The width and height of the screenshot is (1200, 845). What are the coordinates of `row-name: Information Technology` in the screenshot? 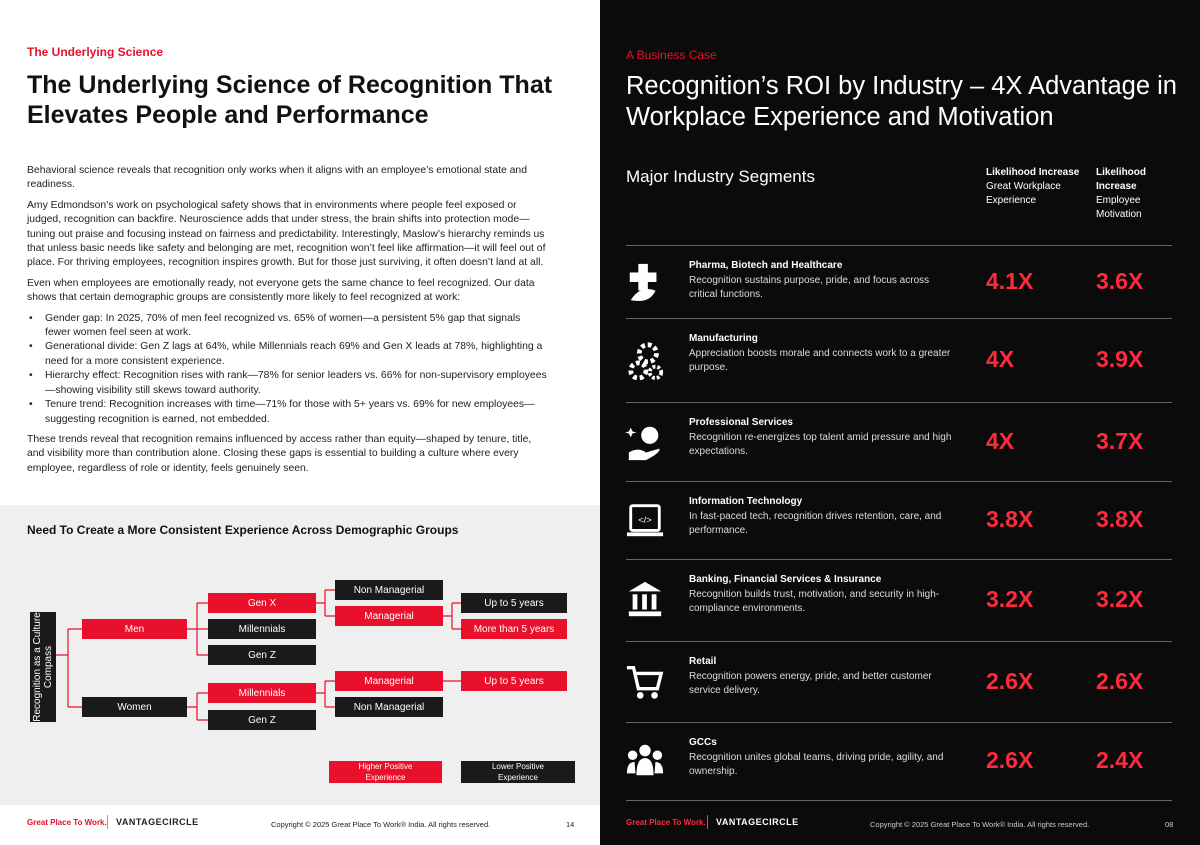 It's located at (746, 501).